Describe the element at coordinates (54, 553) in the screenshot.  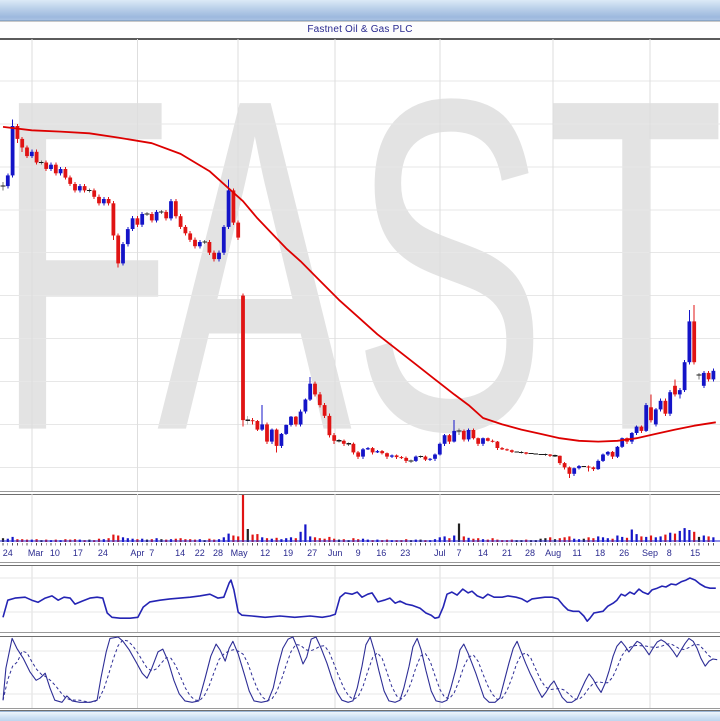
I see `date-tick-label: 10` at that location.